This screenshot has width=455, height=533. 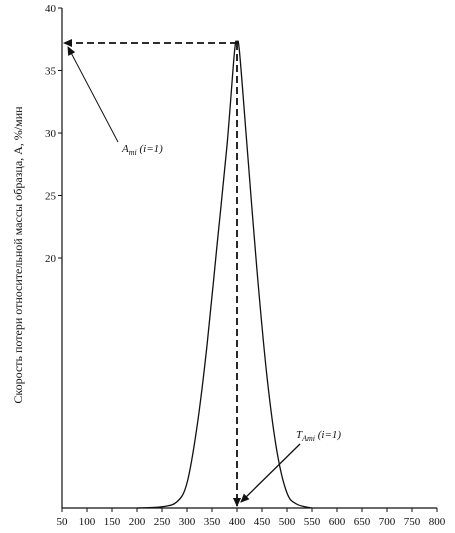 I want to click on y-ticks: 40 35 30 25 20, so click(x=53, y=134).